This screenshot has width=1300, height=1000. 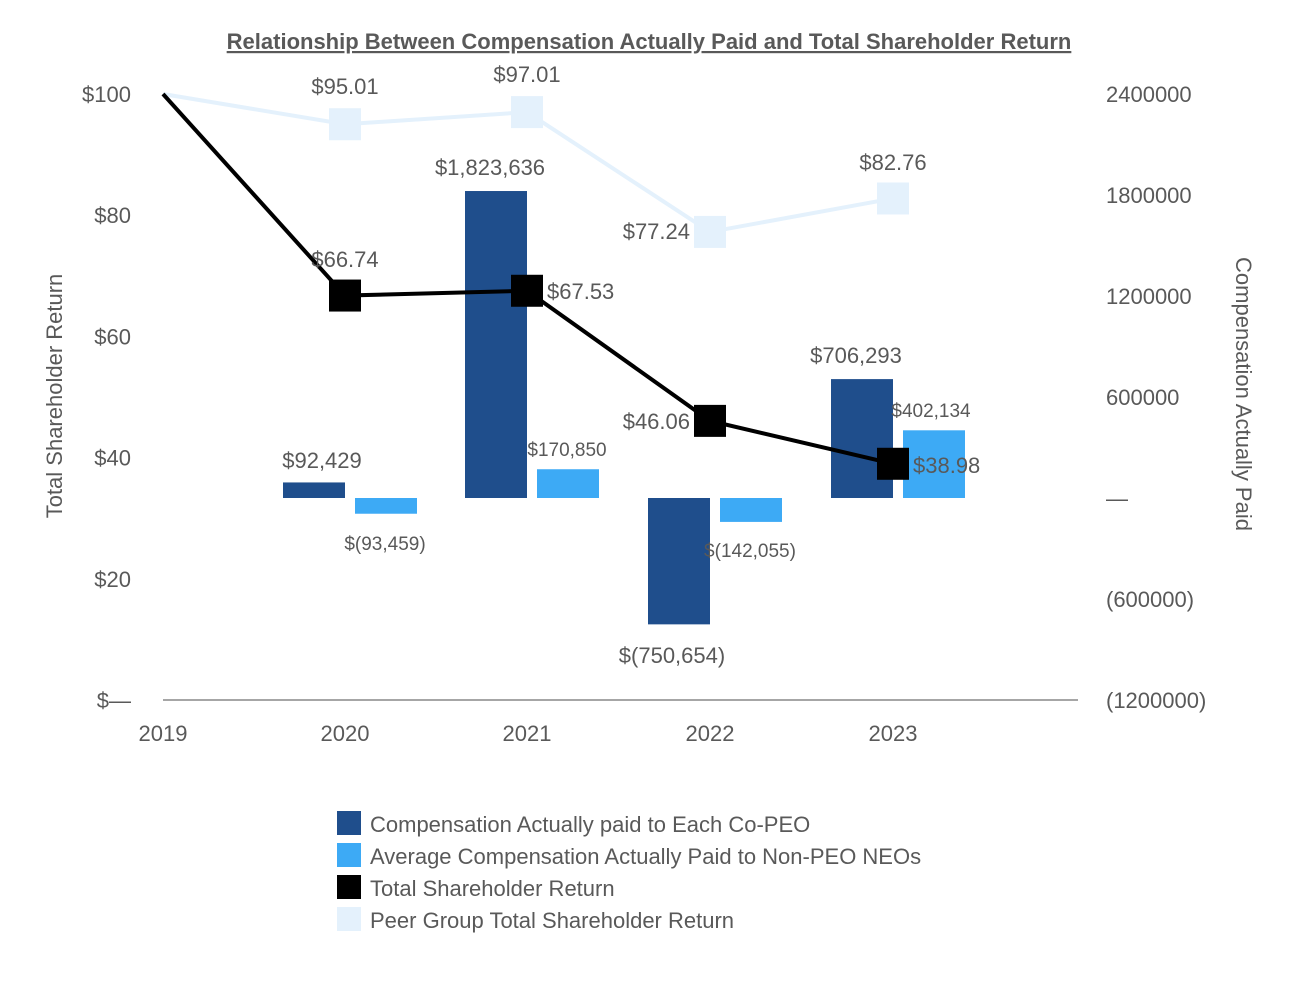 I want to click on right-axis-title: Compensation Actually Paid, so click(x=1243, y=394).